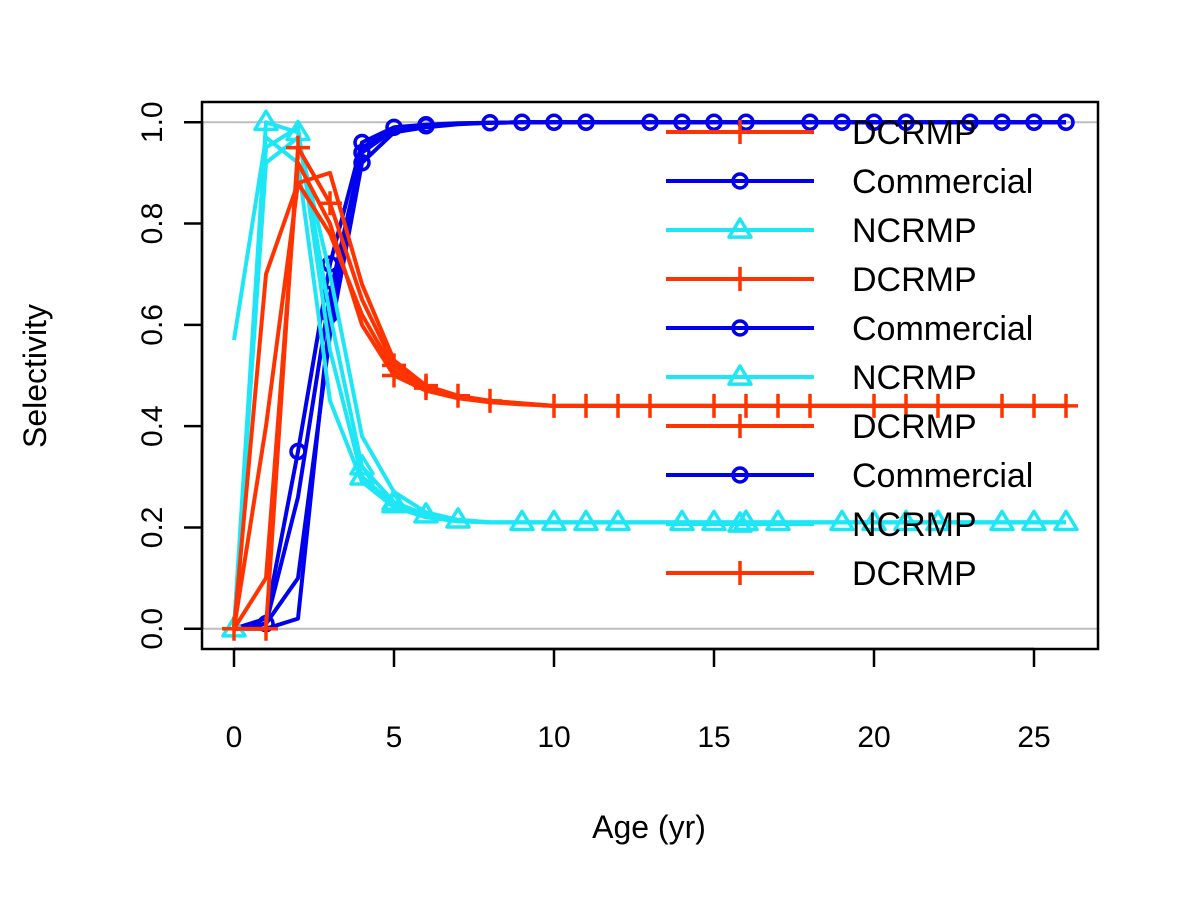  What do you see at coordinates (649, 827) in the screenshot?
I see `x-axis-title: Age (yr)` at bounding box center [649, 827].